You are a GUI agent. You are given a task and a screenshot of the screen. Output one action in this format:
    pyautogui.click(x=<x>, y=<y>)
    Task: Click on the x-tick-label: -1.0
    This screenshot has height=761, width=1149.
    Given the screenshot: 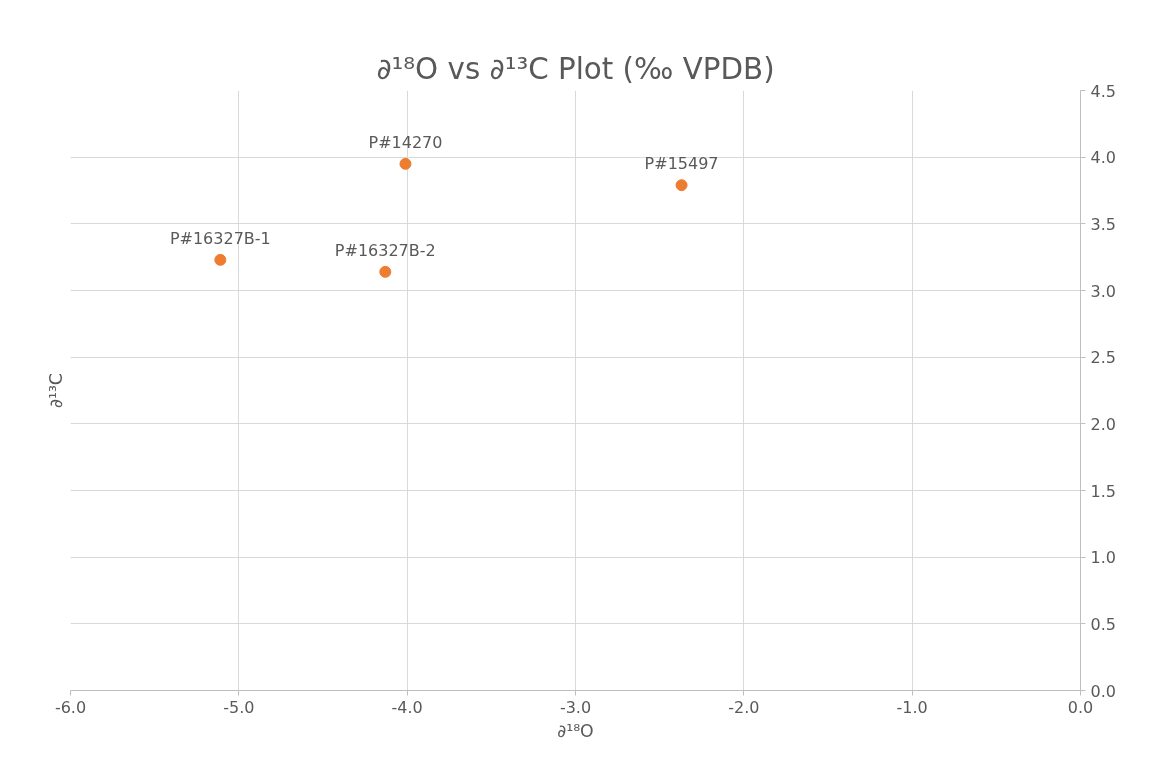 What is the action you would take?
    pyautogui.click(x=912, y=707)
    